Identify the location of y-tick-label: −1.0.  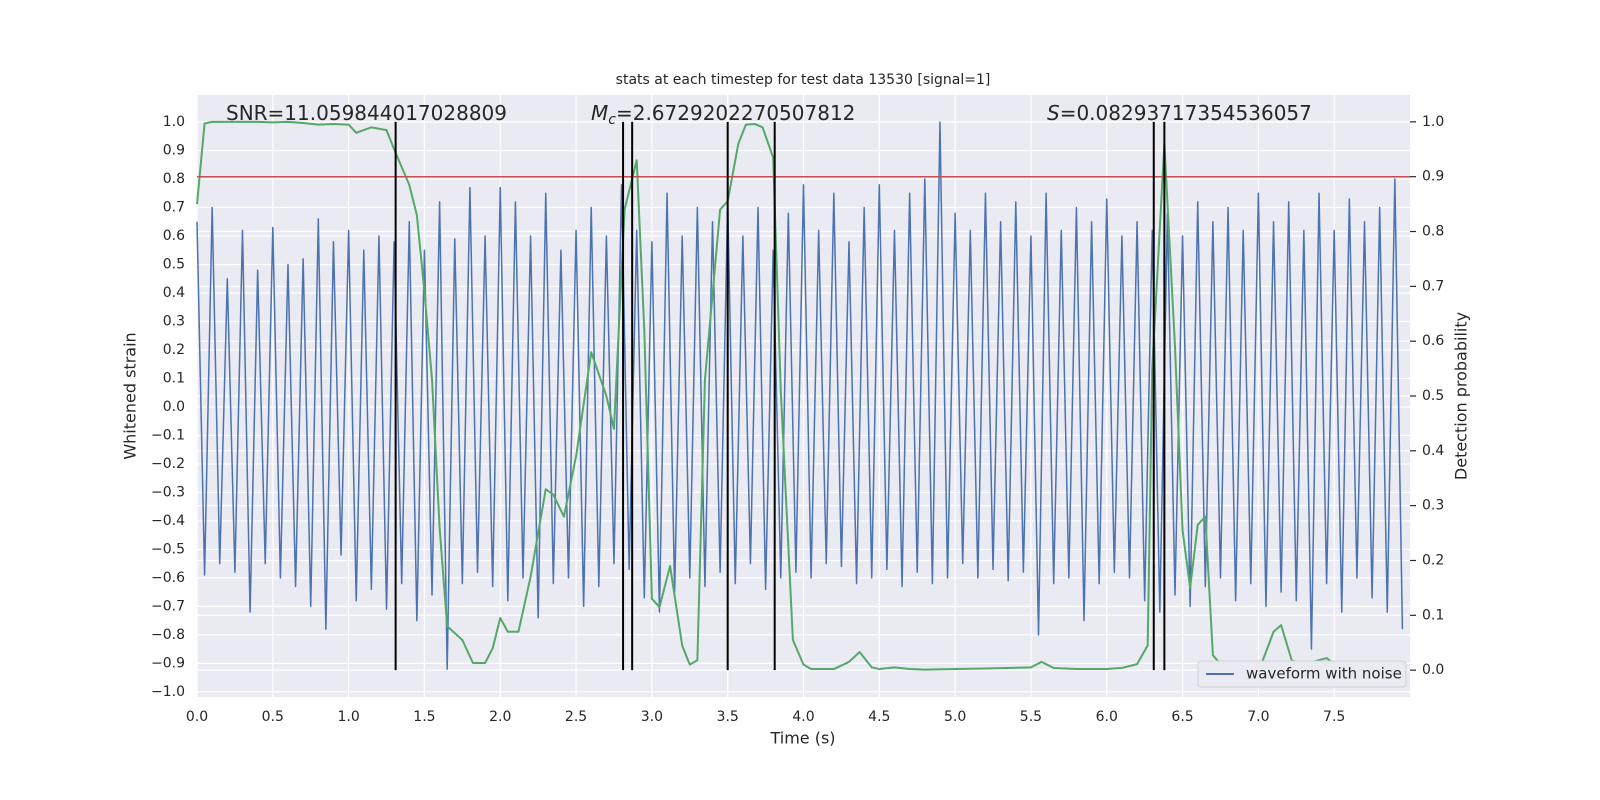
(168, 692).